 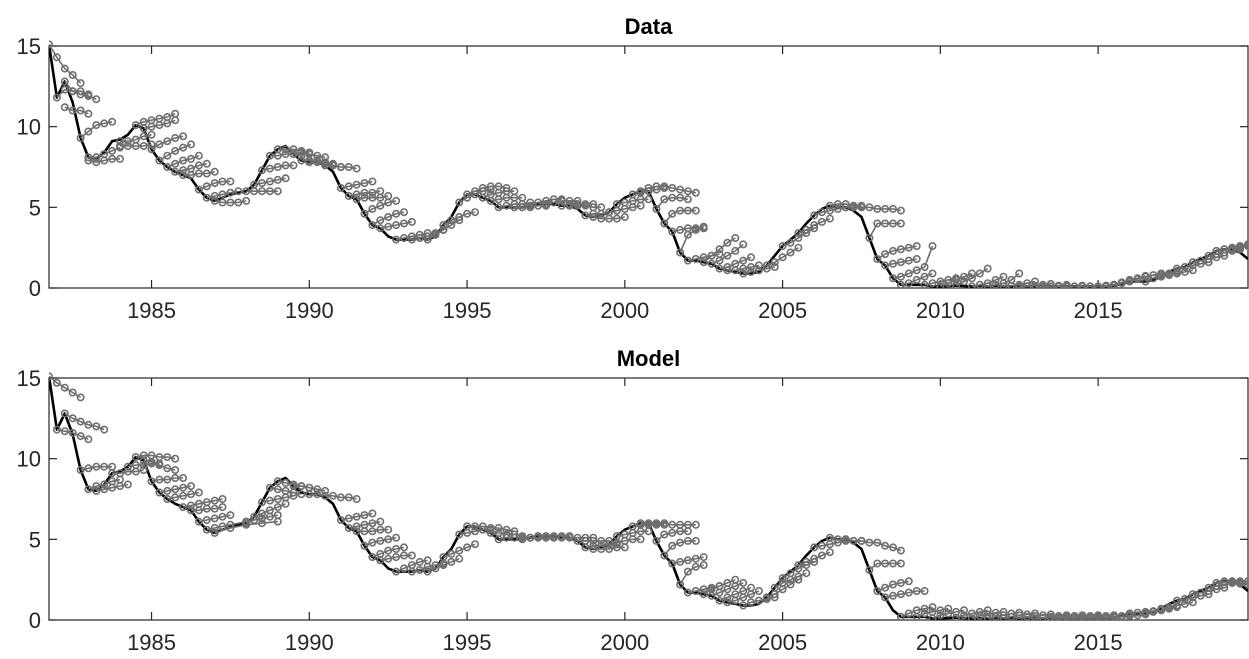 What do you see at coordinates (782, 310) in the screenshot?
I see `x-tick-label: 2005` at bounding box center [782, 310].